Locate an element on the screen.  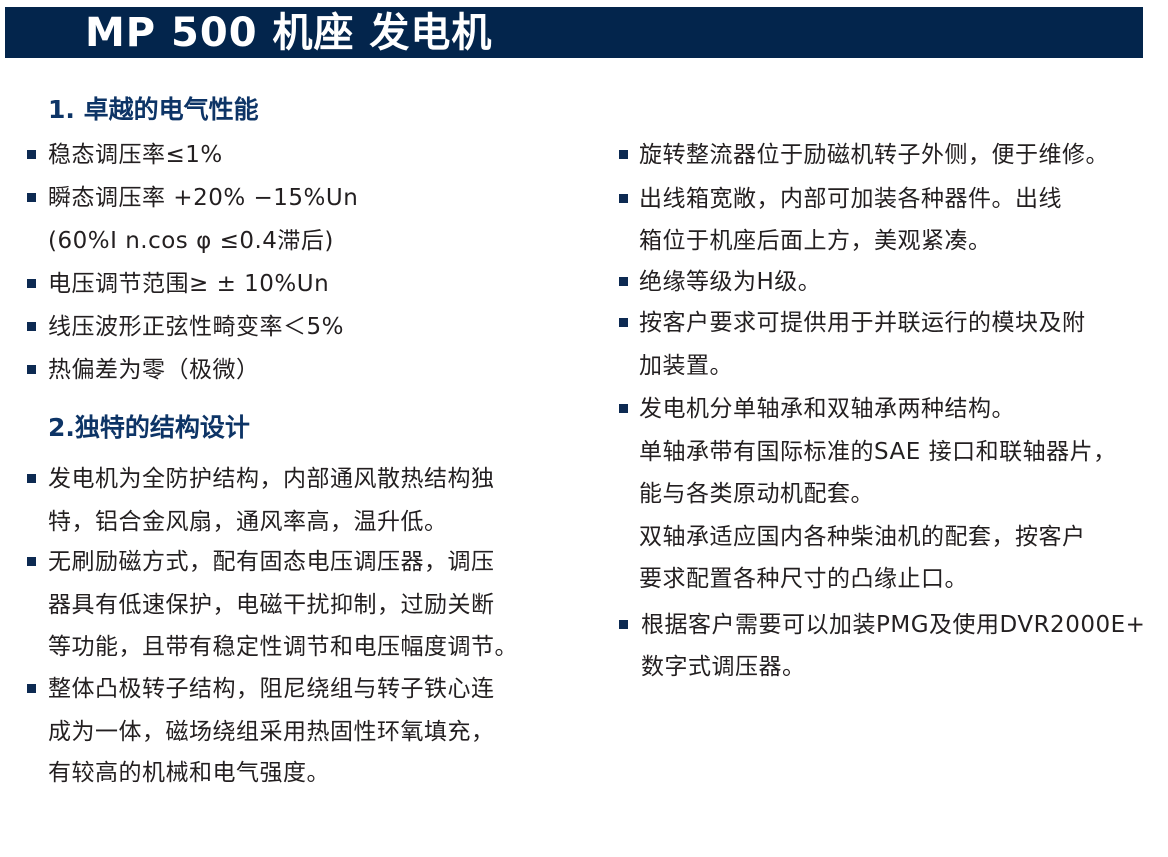
list-item-line: 线压波形正弦性畸变率＜5% is located at coordinates (196, 327).